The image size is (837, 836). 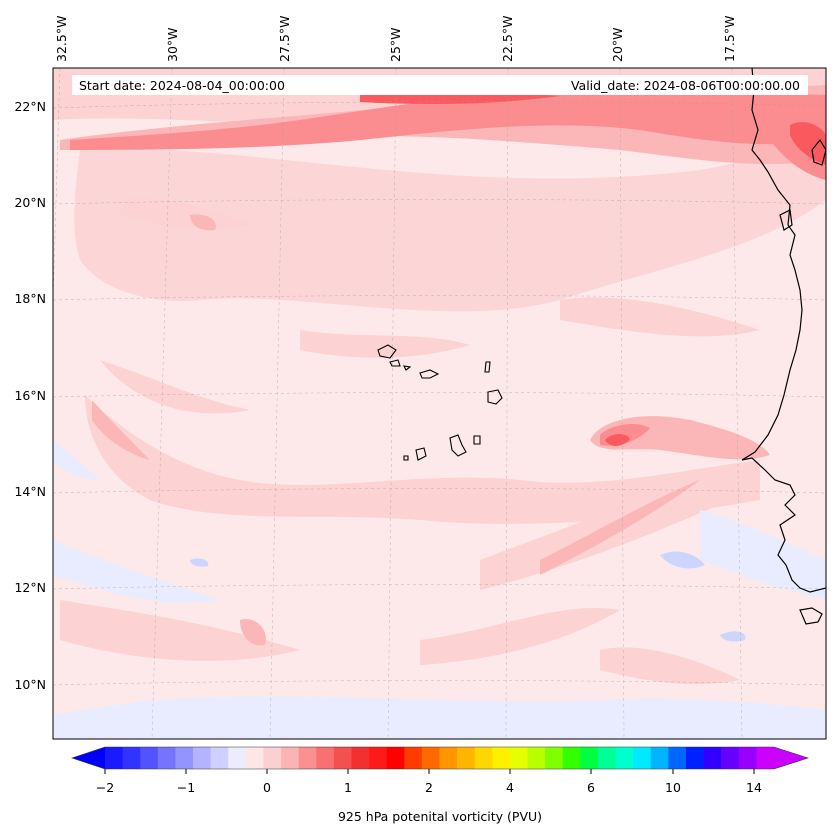 I want to click on lon-label: 30°W, so click(x=172, y=44).